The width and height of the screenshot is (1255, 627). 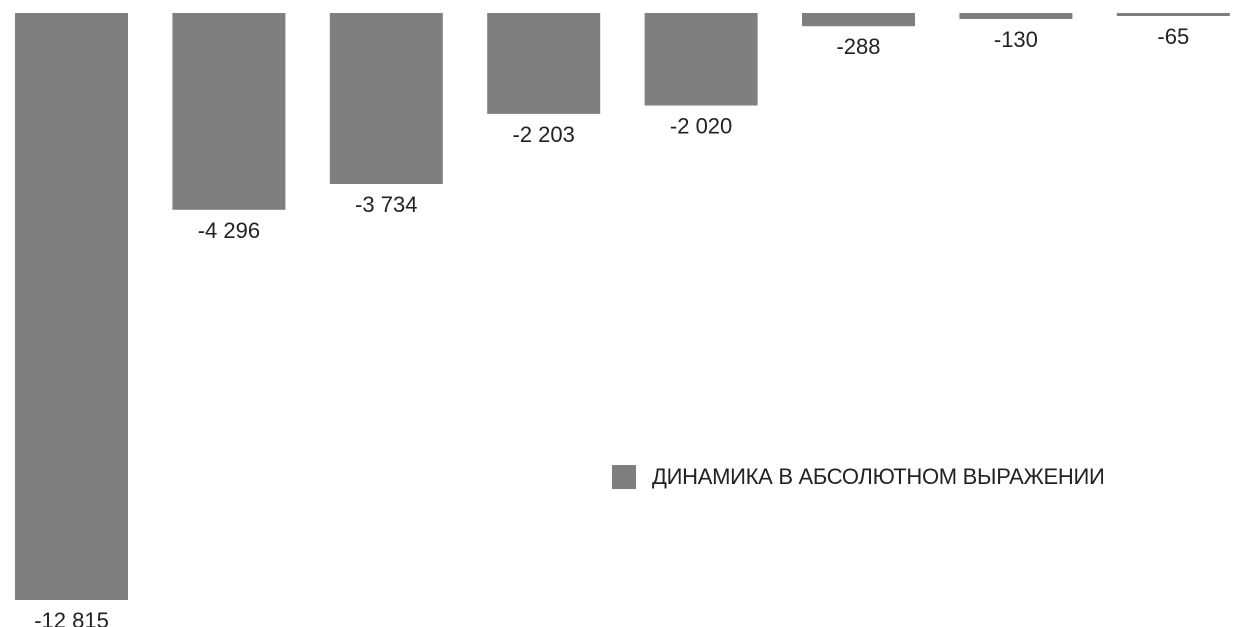 What do you see at coordinates (878, 476) in the screenshot?
I see `legend-label: ДИНАМИКА В АБСОЛЮТНОМ ВЫРАЖЕНИИ` at bounding box center [878, 476].